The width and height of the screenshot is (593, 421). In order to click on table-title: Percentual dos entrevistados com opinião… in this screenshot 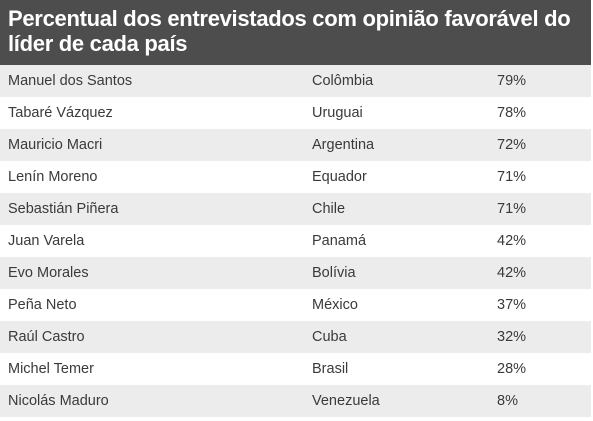, I will do `click(289, 31)`.